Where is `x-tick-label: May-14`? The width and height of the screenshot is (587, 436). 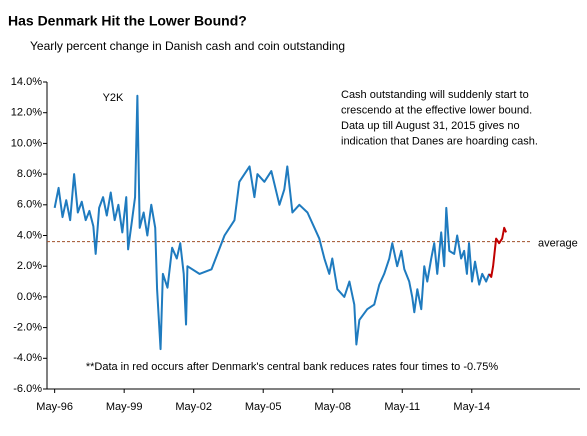 x-tick-label: May-14 is located at coordinates (471, 407).